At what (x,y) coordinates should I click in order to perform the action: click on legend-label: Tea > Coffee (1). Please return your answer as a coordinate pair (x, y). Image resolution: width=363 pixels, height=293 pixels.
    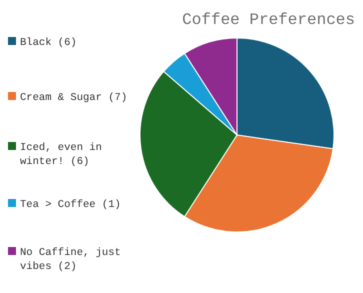
    Looking at the image, I should click on (70, 205).